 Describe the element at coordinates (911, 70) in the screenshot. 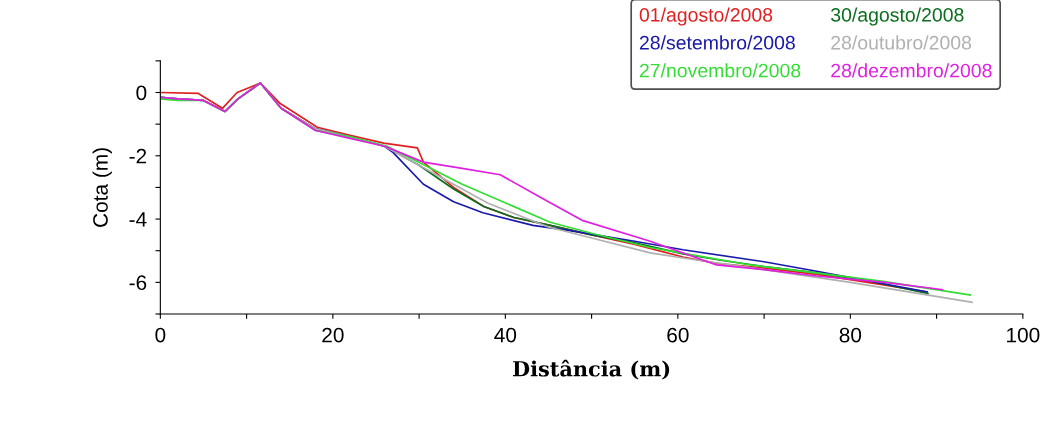

I see `text: 28/dezembro/2008` at that location.